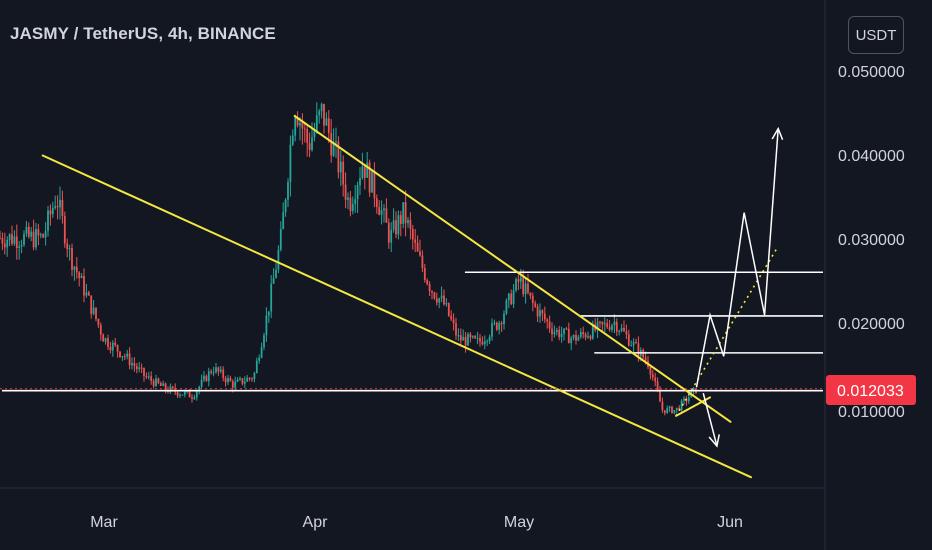 The image size is (932, 550). What do you see at coordinates (871, 72) in the screenshot?
I see `y-tick-label: 0.050000` at bounding box center [871, 72].